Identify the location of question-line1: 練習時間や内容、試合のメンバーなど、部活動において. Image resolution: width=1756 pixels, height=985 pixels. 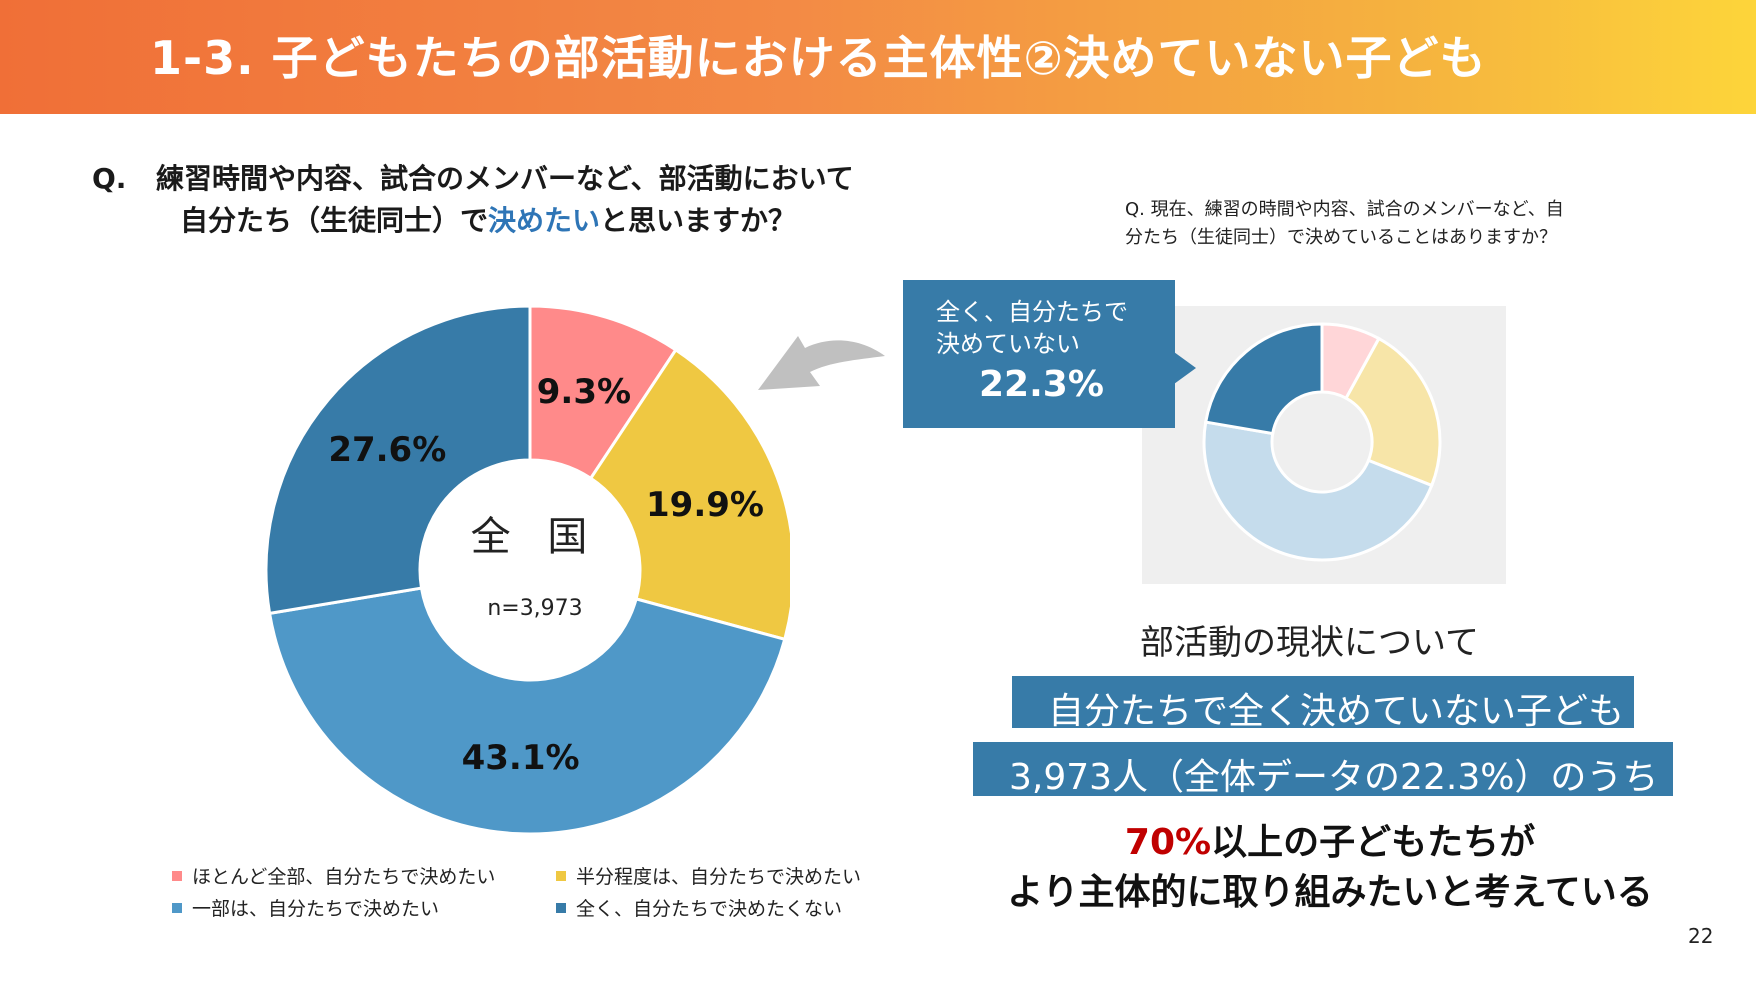
(505, 178).